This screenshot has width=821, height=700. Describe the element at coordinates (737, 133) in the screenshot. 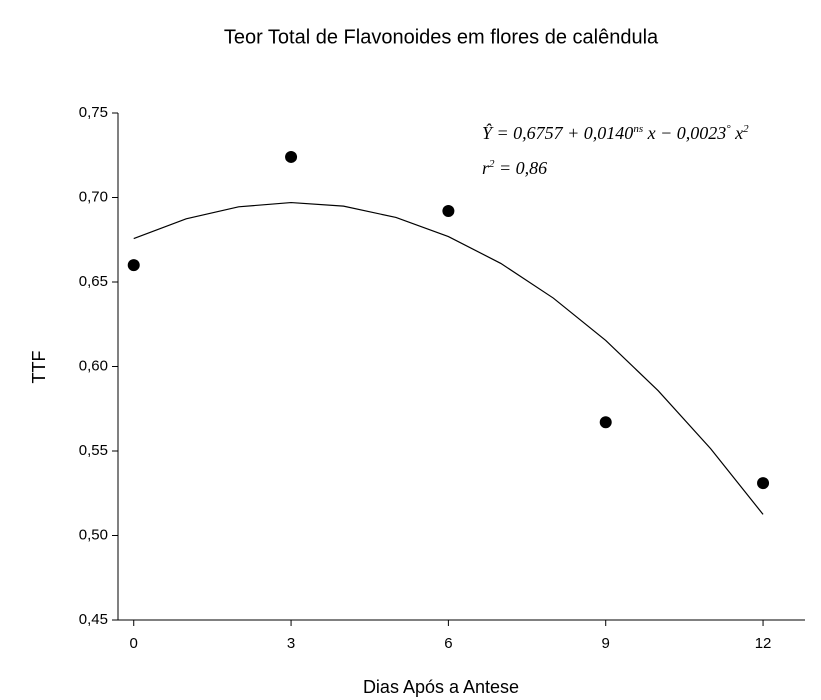

I see `equation-part: x` at that location.